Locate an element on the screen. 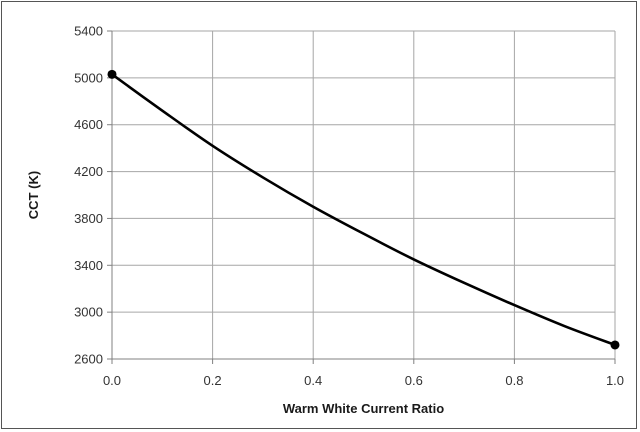  y-tick-label: 4600 is located at coordinates (88, 124).